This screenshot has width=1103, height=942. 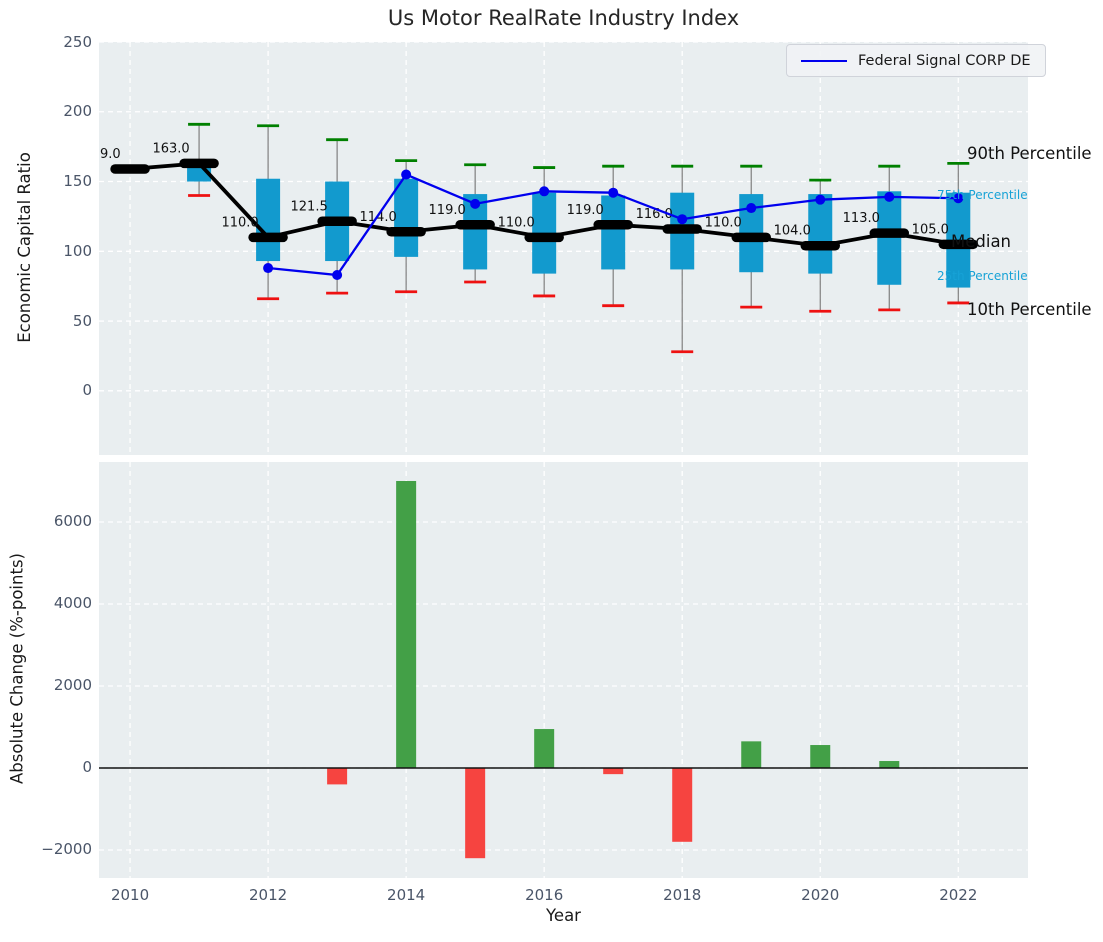 I want to click on right-label-25th-percentile: 25th Percentile, so click(x=982, y=276).